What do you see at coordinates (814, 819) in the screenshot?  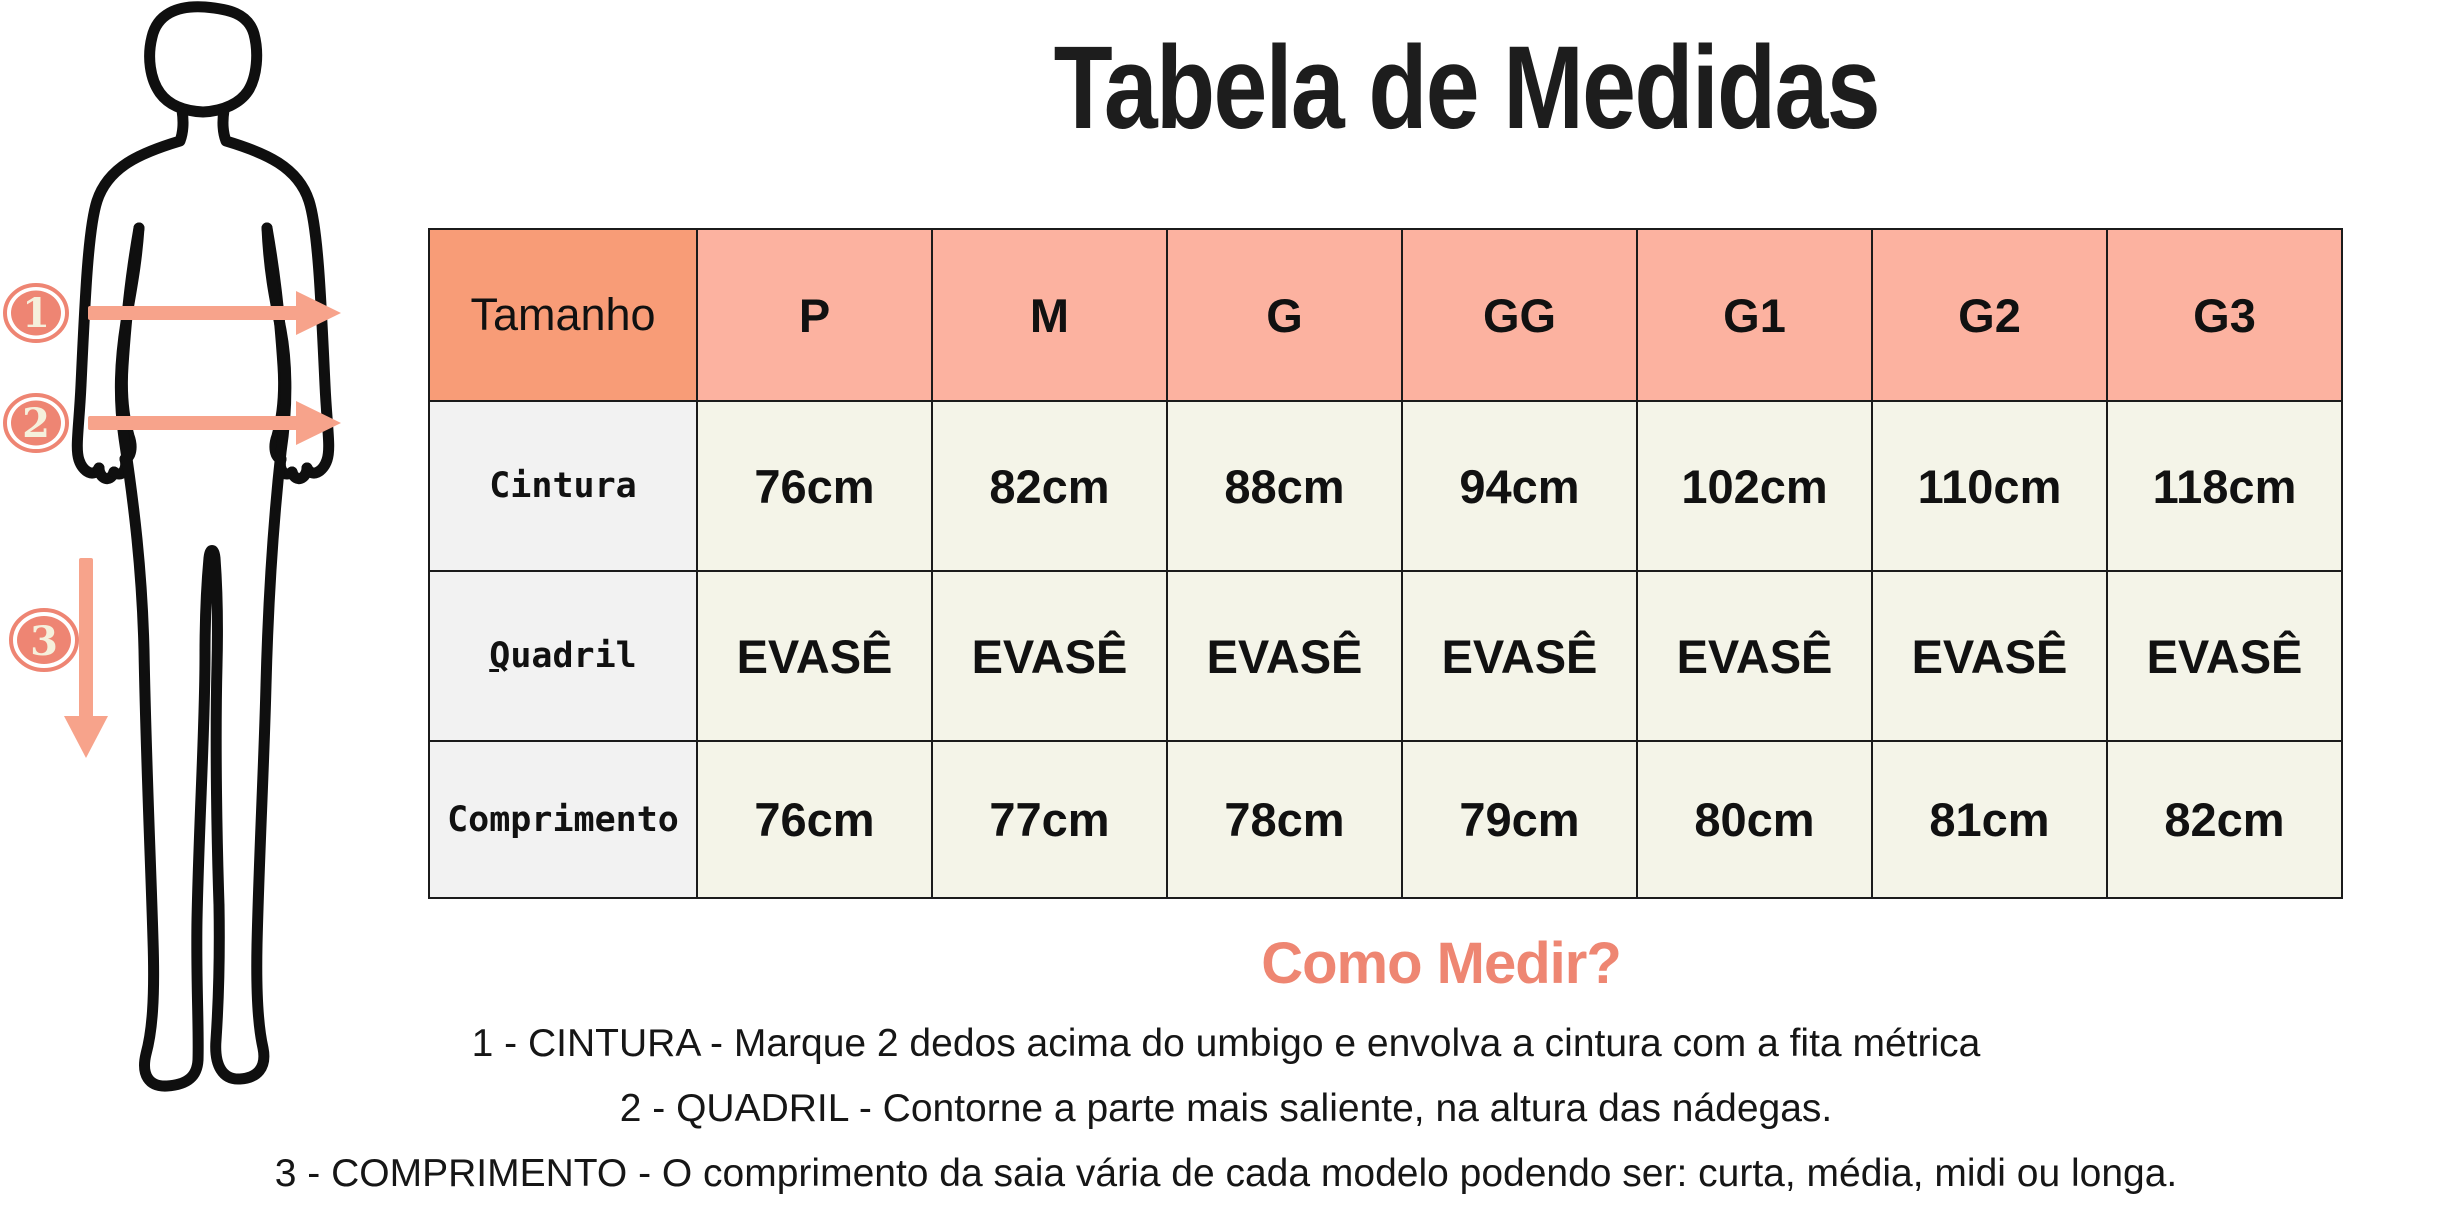 I see `cell-comprimento-p: 76cm` at bounding box center [814, 819].